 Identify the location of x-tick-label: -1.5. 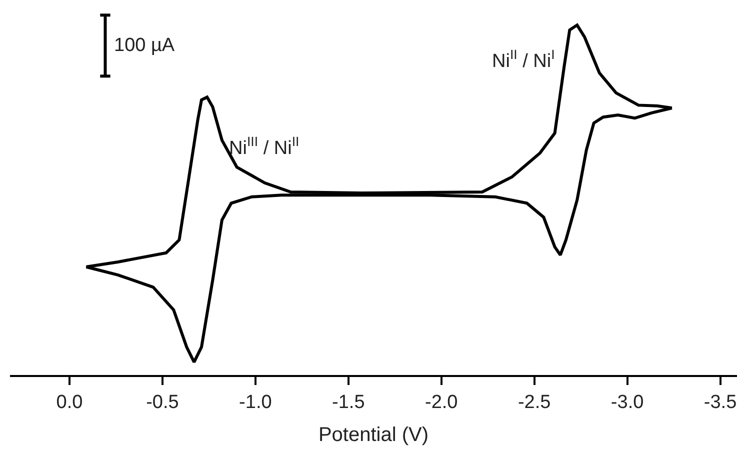
(348, 402).